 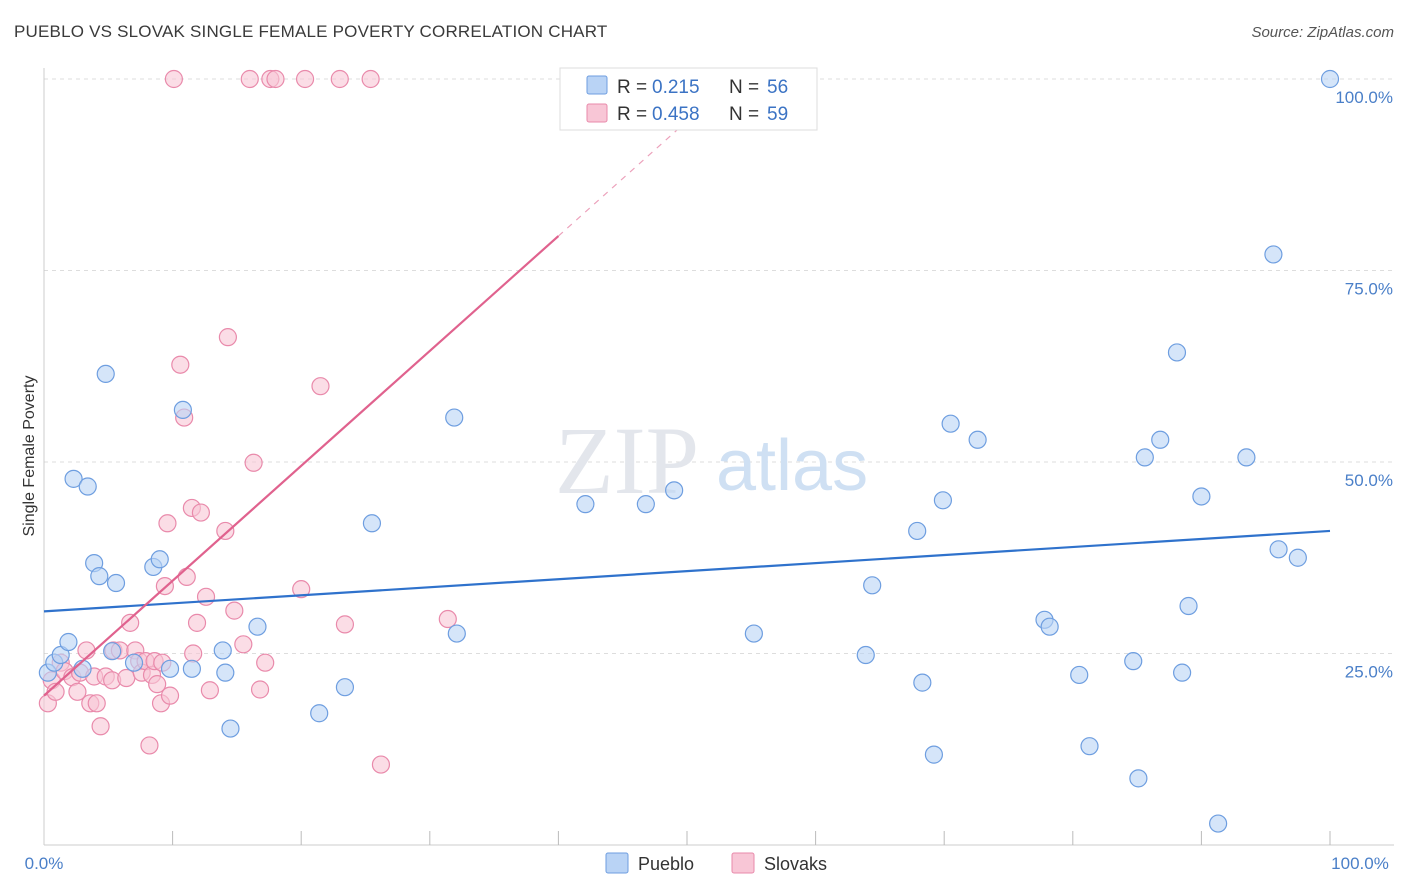 I want to click on legend-n-value-pueblo: 56, so click(x=777, y=87).